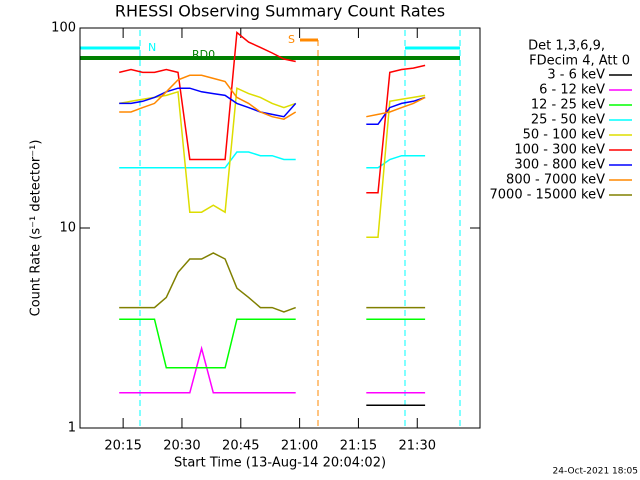  I want to click on legend-label: 7000 - 15000 keV, so click(548, 195).